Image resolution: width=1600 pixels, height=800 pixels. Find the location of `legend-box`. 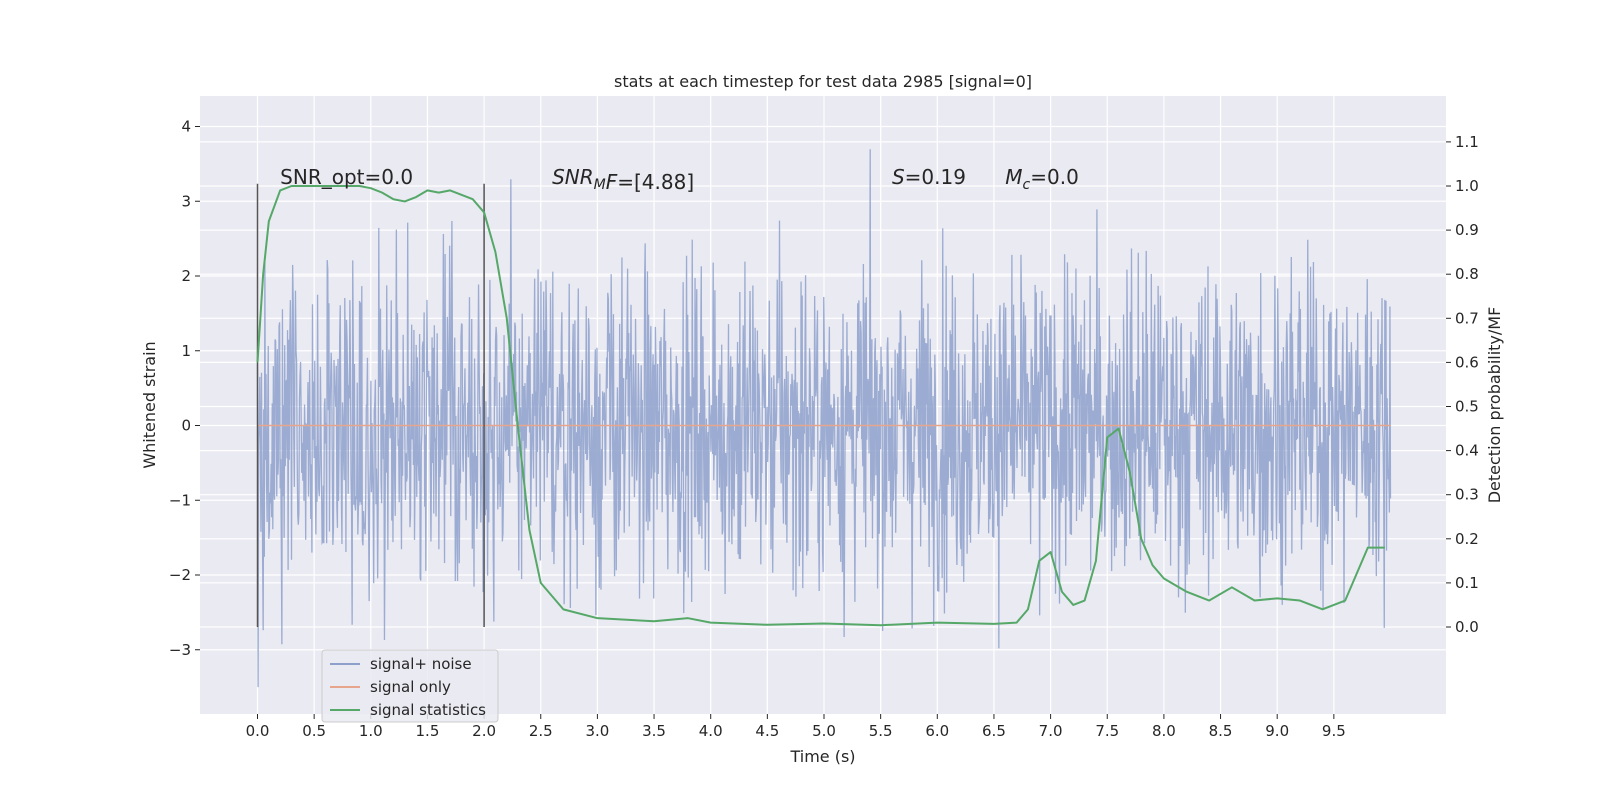

legend-box is located at coordinates (410, 686).